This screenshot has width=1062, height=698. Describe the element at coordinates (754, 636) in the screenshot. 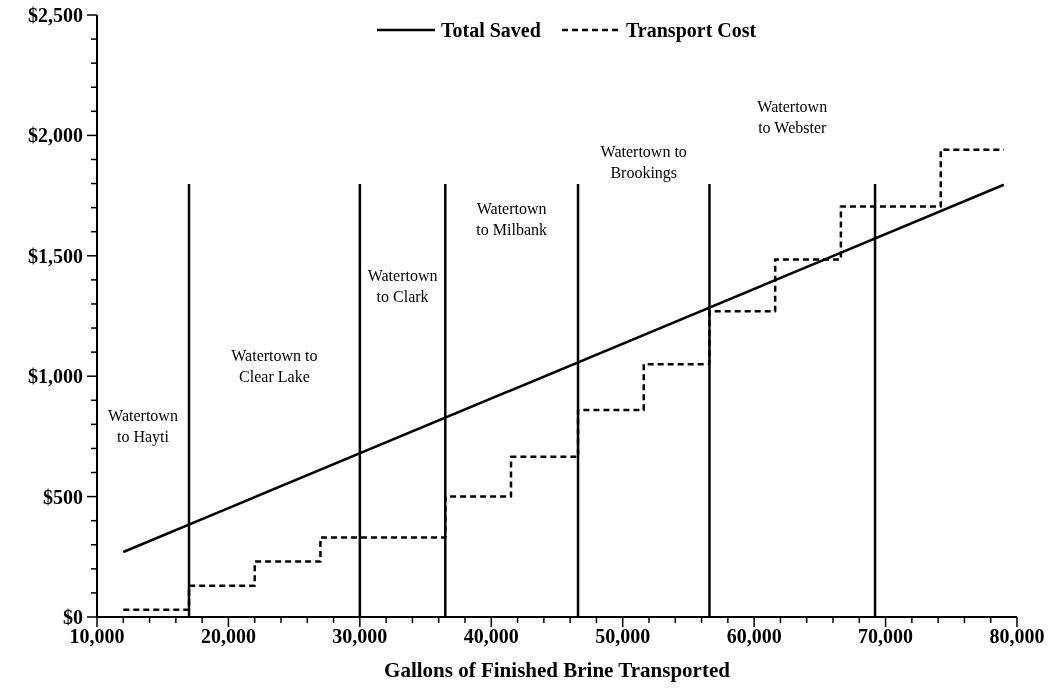

I see `x-tick-label: 60,000` at that location.